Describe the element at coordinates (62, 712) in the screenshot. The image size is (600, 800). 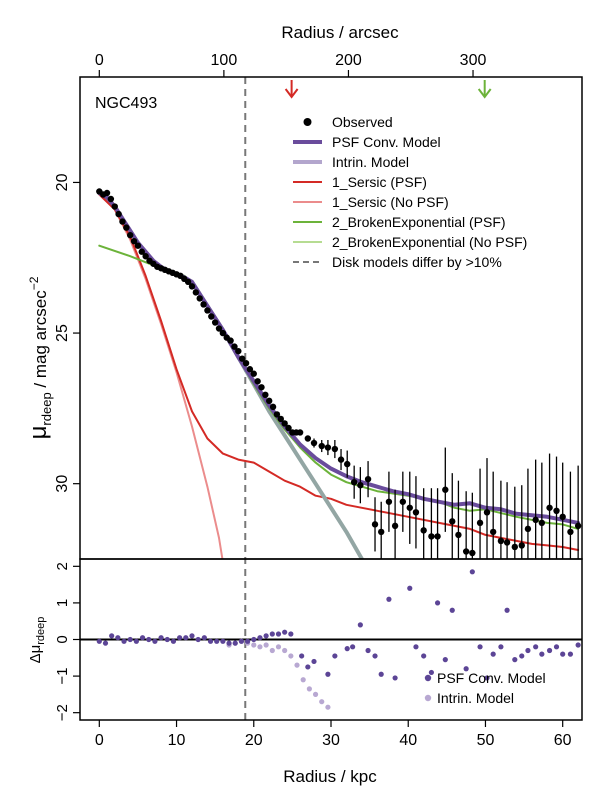
I see `residual-y-tick-label: −2` at that location.